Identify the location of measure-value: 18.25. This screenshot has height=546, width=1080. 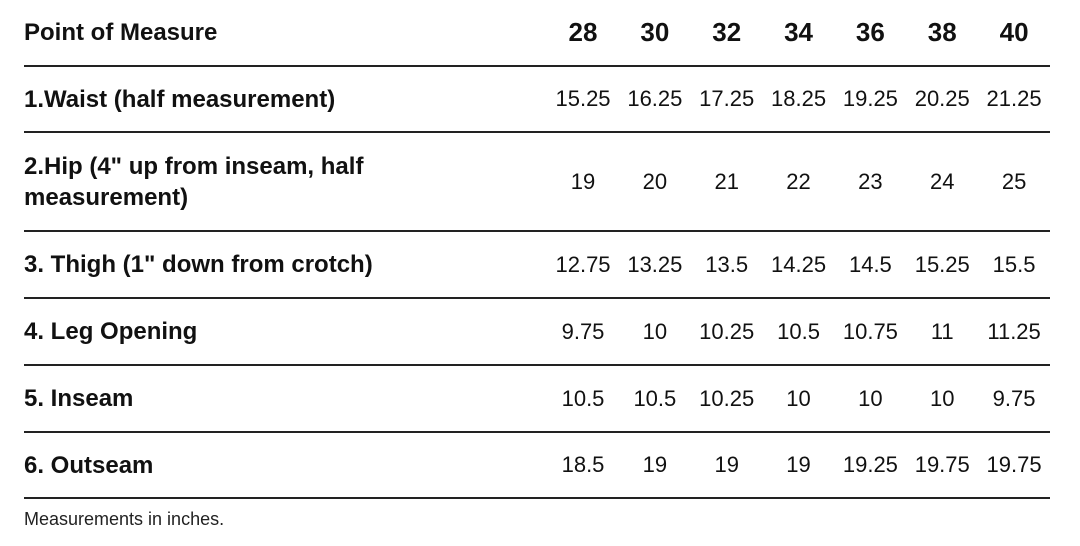
(799, 98).